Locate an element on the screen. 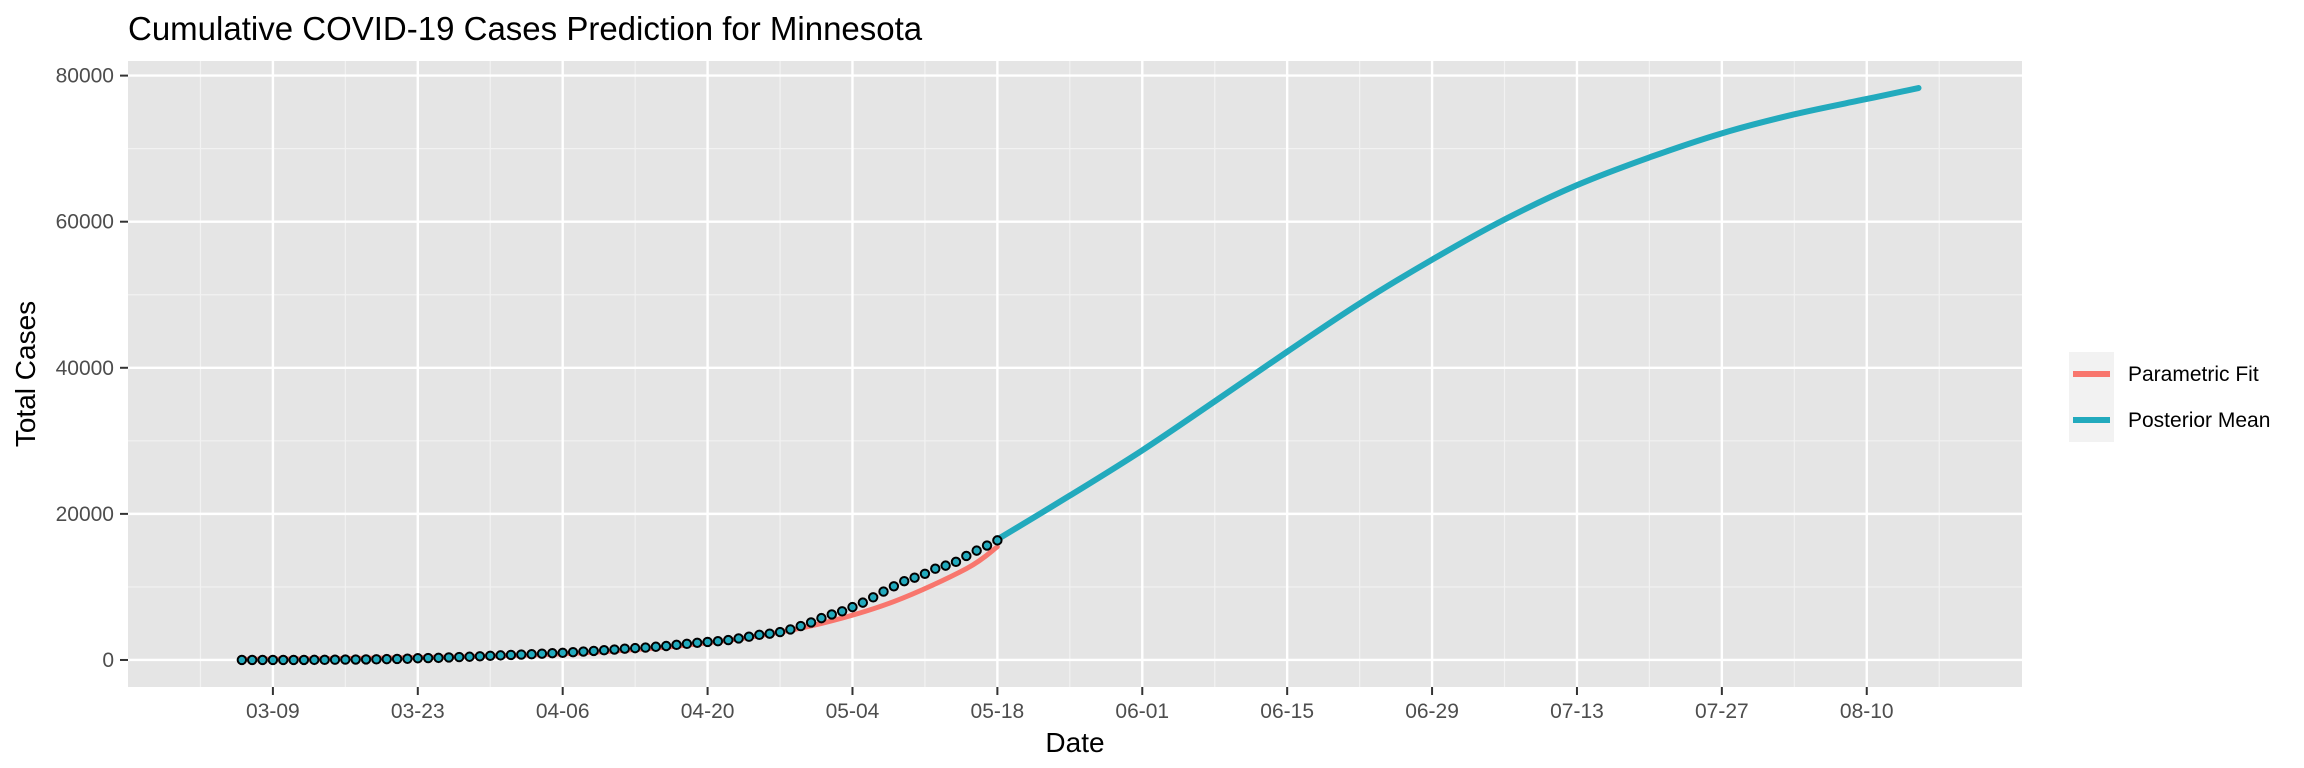  x-tick-label: 03-23 is located at coordinates (418, 711).